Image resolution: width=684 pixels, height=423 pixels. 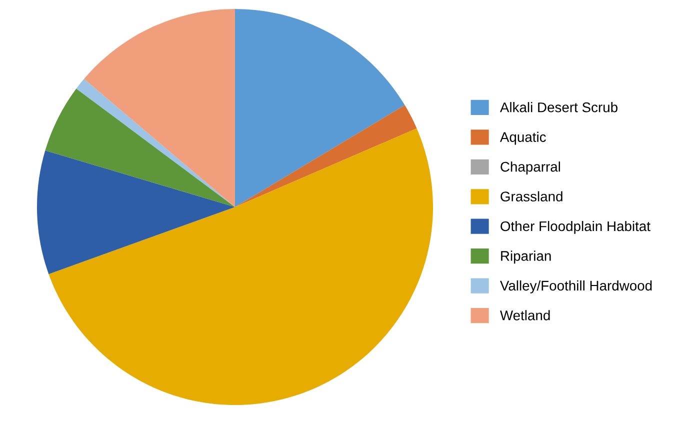 I want to click on legend-label: Other Floodplain Habitat, so click(x=575, y=227).